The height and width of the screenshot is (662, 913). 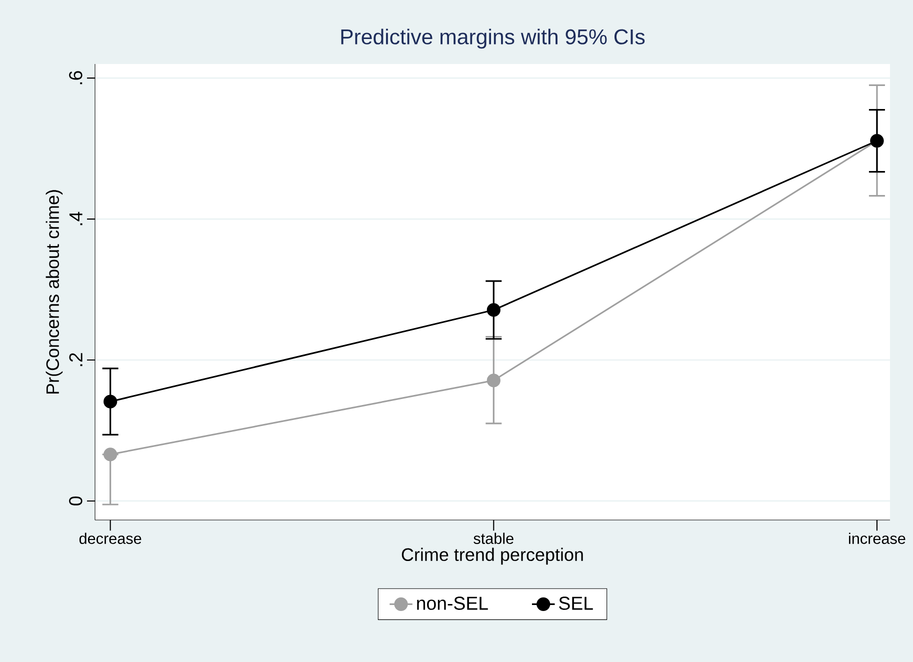 I want to click on y-tick-label: .4, so click(x=75, y=219).